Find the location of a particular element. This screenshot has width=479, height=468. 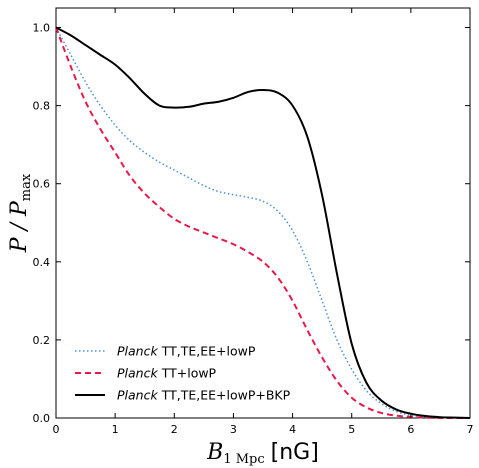

y-tick-label-4: 0.8 is located at coordinates (42, 106).